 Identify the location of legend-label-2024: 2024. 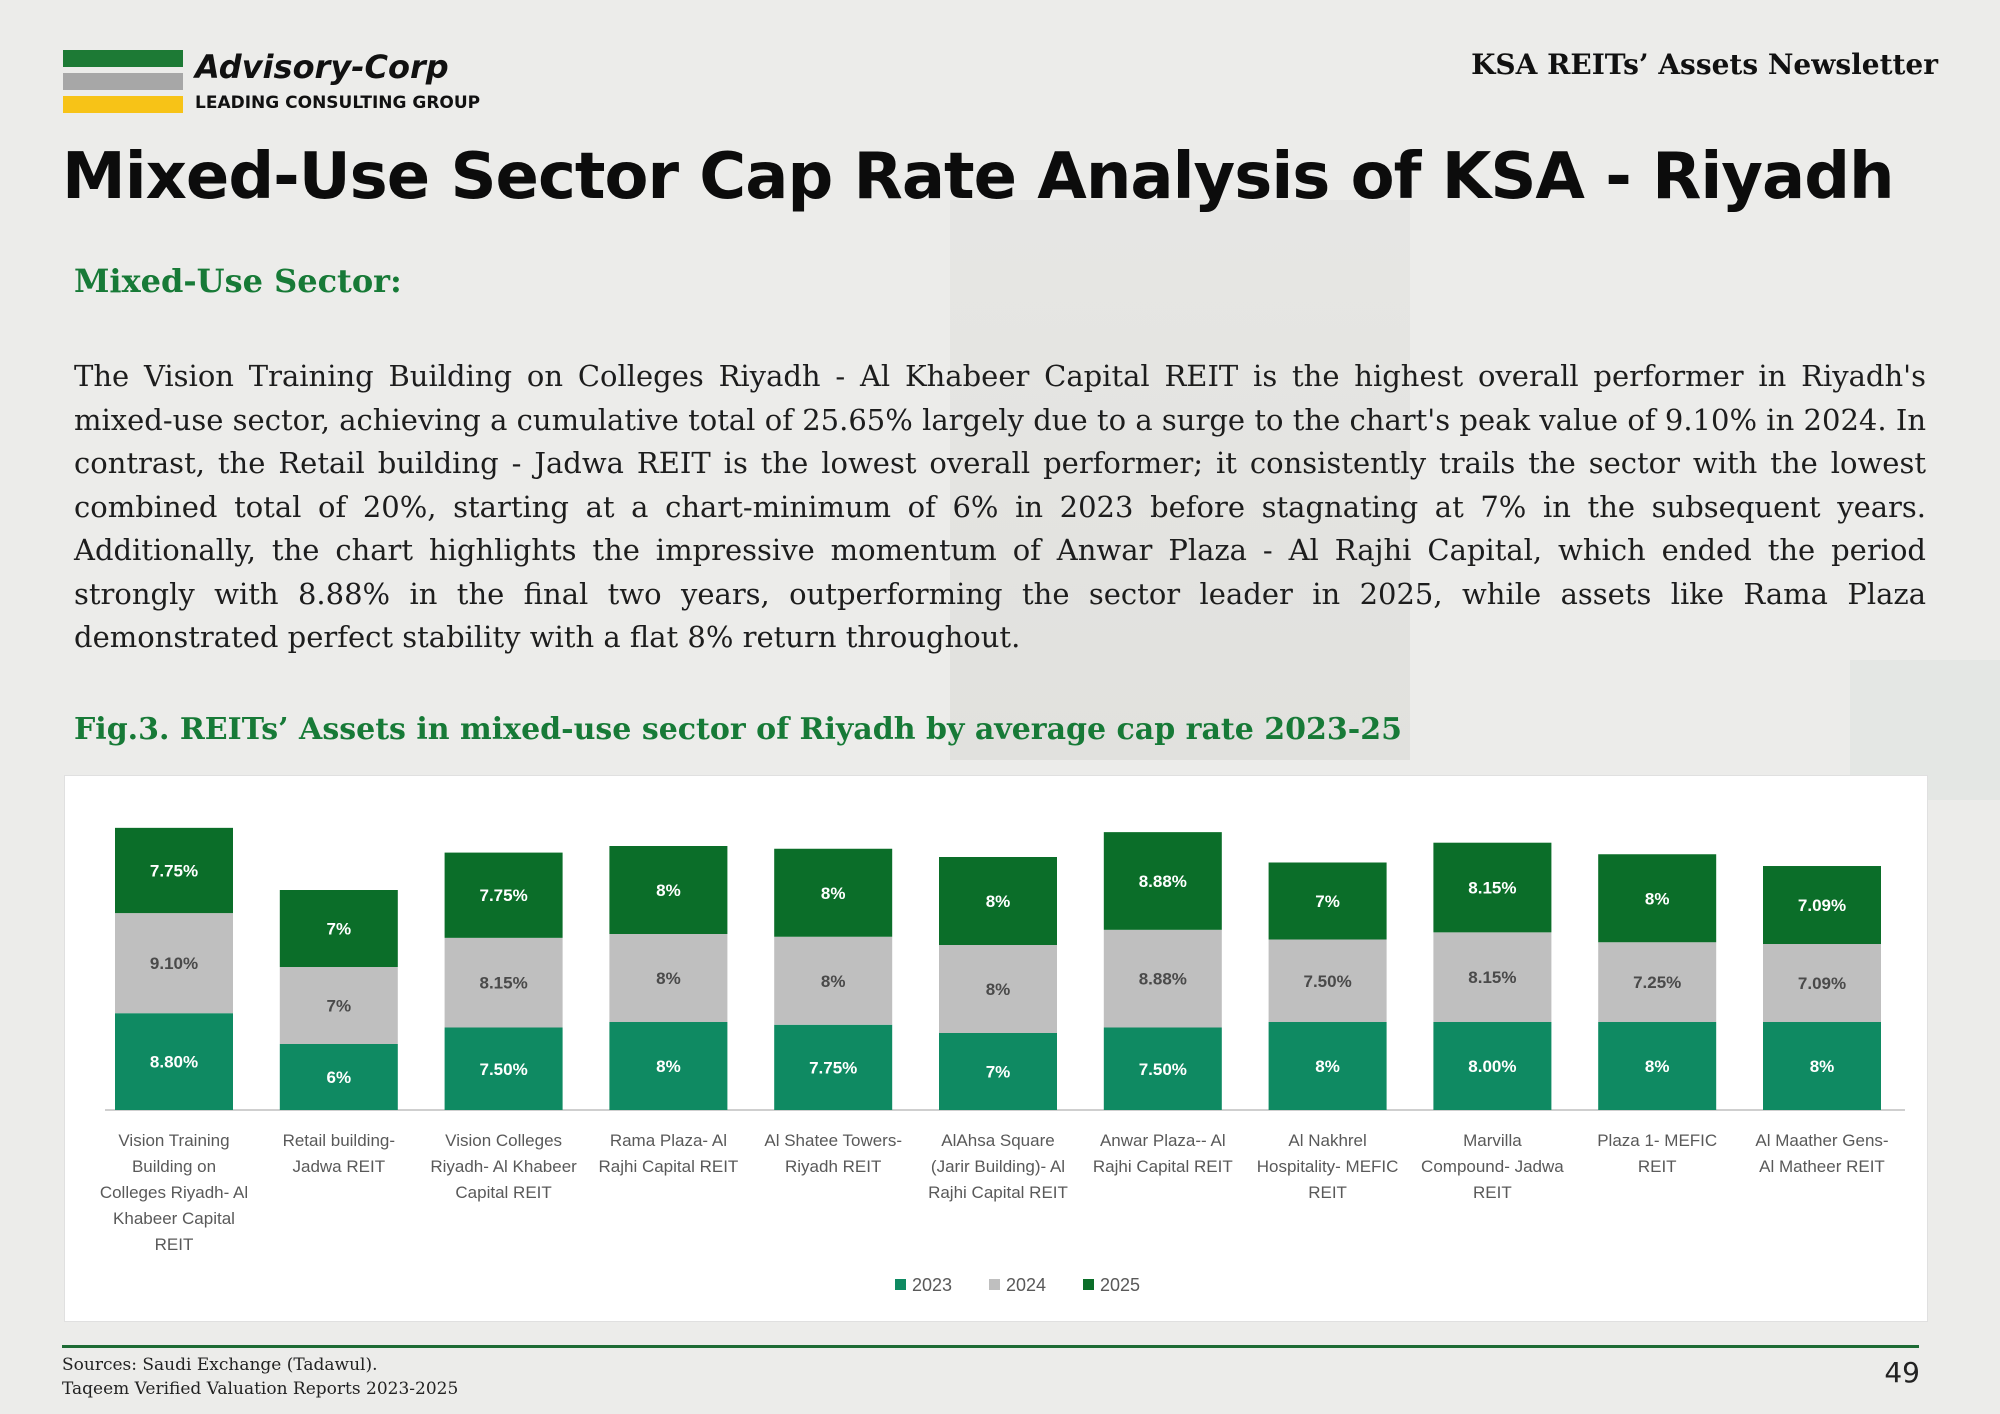
(1026, 1285).